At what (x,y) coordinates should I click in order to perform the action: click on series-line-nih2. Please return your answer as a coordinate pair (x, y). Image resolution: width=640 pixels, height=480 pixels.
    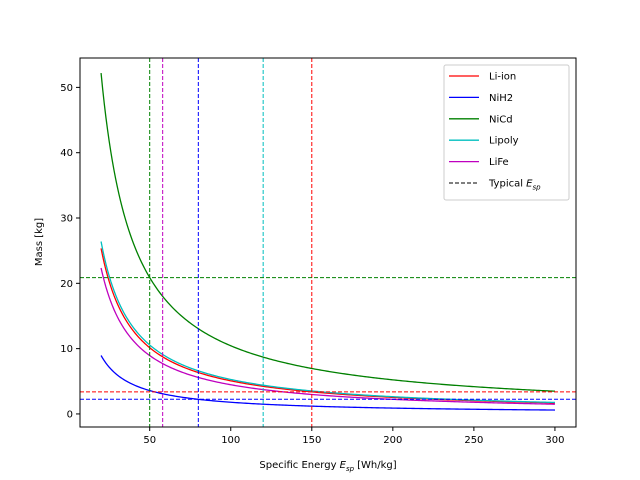
    Looking at the image, I should click on (327, 383).